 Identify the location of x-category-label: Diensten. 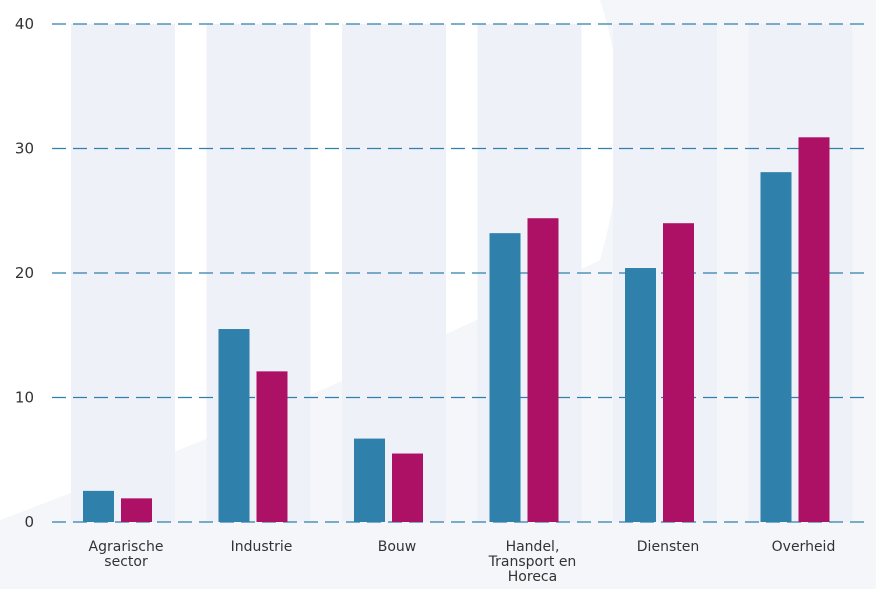
(668, 547).